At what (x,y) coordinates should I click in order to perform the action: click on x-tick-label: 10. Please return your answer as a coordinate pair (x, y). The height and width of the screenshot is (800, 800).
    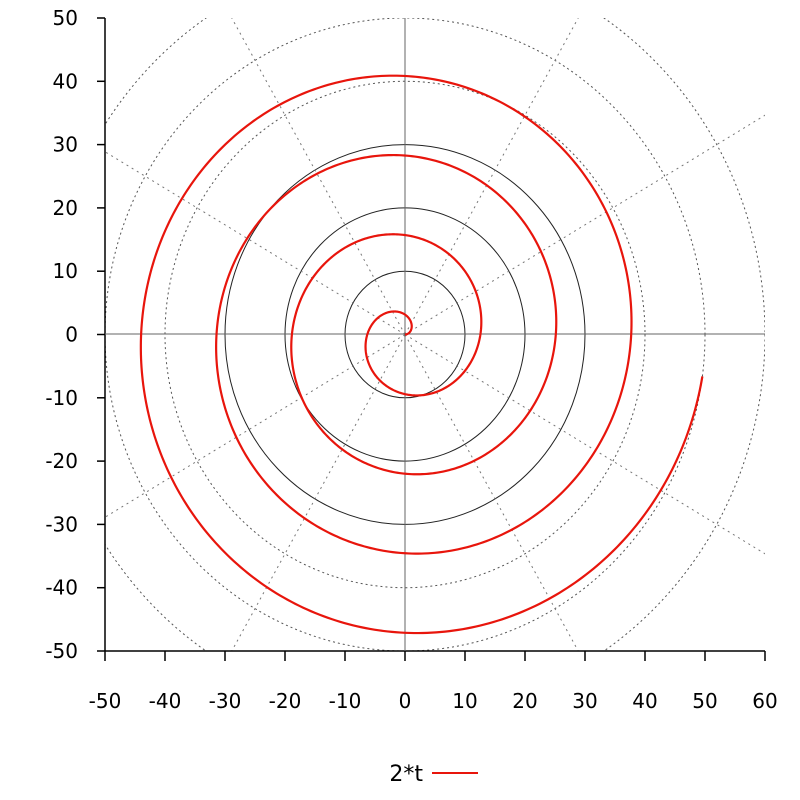
    Looking at the image, I should click on (464, 701).